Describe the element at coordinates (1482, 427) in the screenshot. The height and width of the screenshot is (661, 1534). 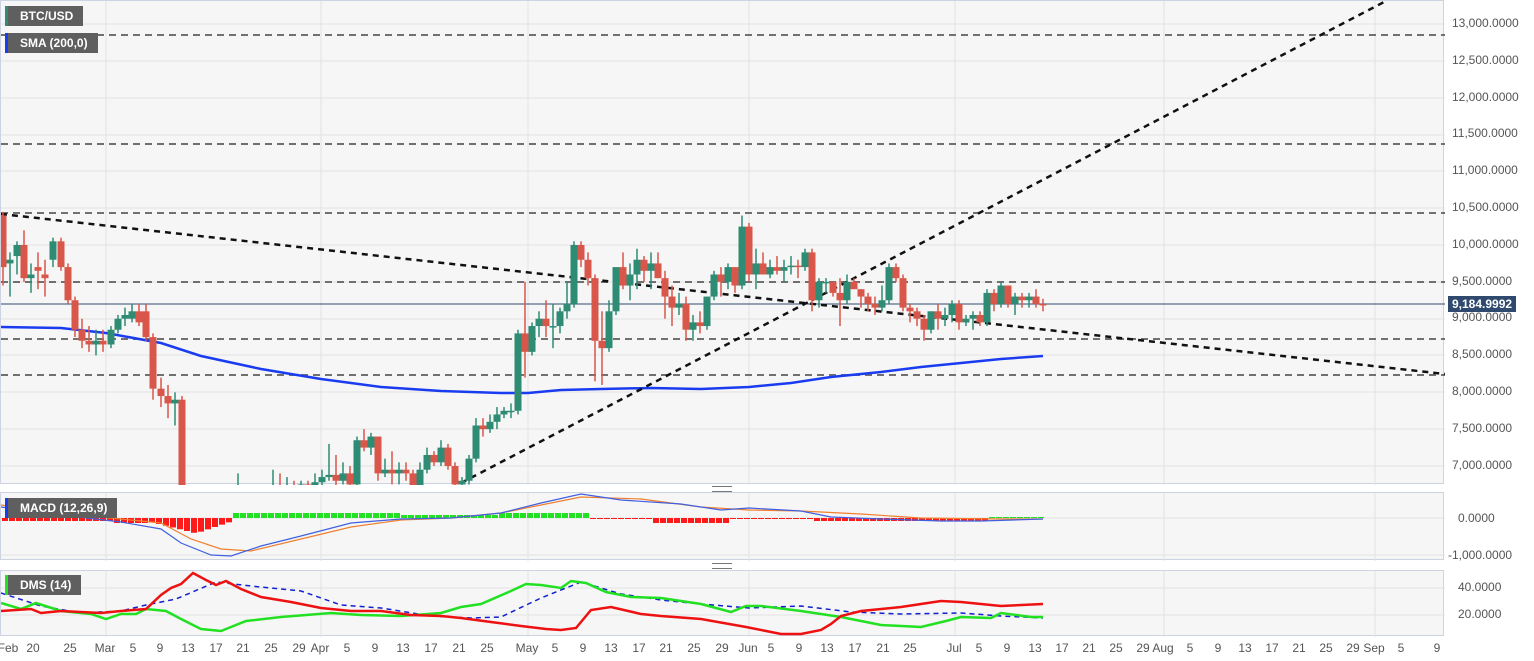
I see `price-axis-tick: 7,500.0000` at that location.